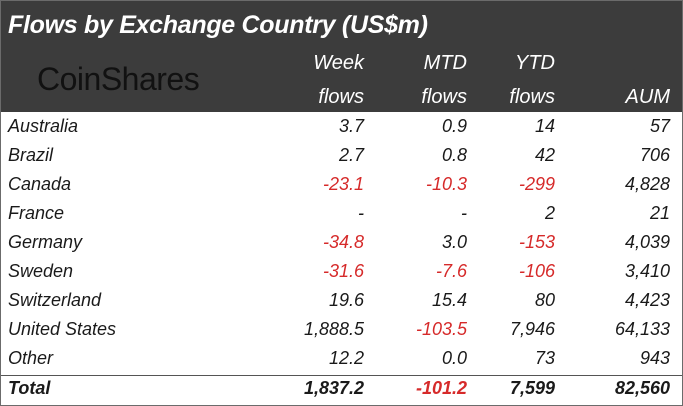  I want to click on week-value: -34.8, so click(343, 242).